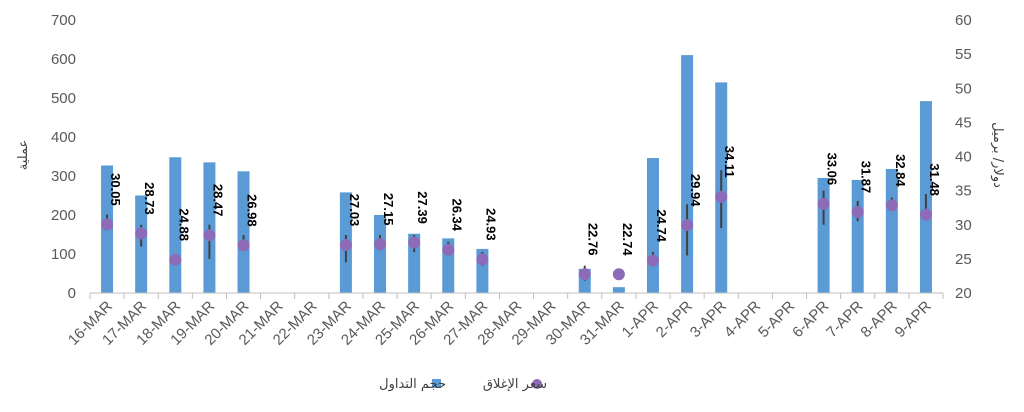  I want to click on x-tick-label: 6-APR, so click(810, 319).